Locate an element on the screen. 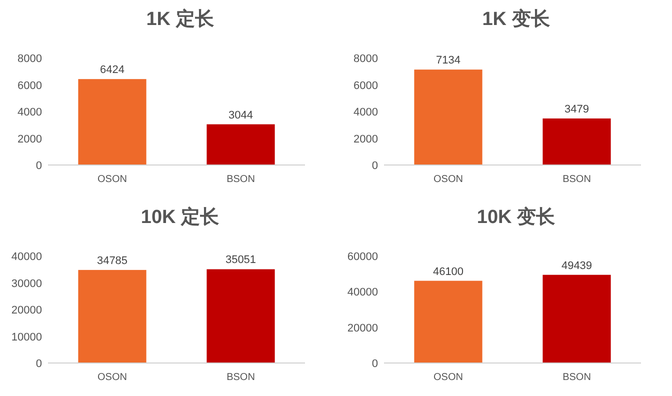 The image size is (672, 396). y-tick-label: 60000 is located at coordinates (362, 257).